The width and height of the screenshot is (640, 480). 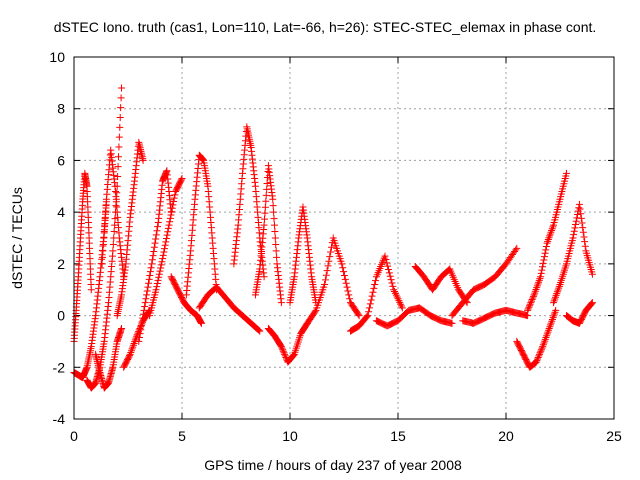 What do you see at coordinates (61, 109) in the screenshot?
I see `y-tick-label: 8` at bounding box center [61, 109].